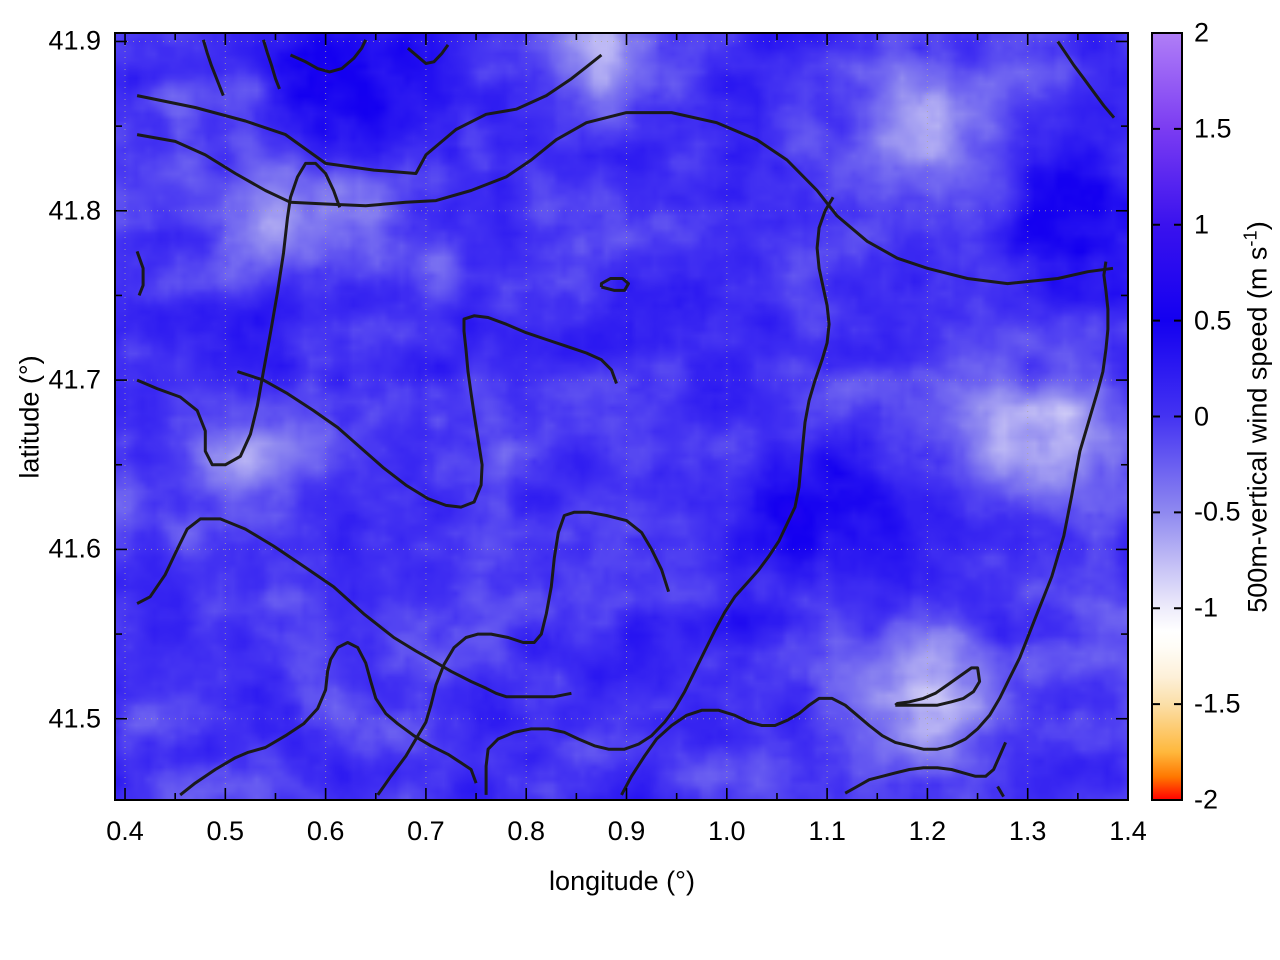  Describe the element at coordinates (1250, 238) in the screenshot. I see `colorbar-title-exponent: -1` at that location.